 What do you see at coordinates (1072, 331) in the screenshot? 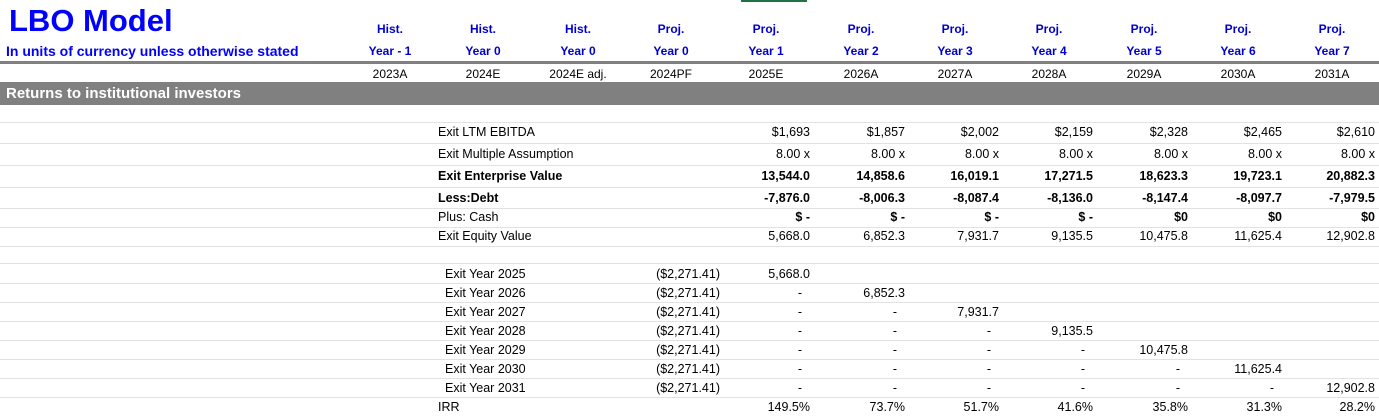
I see `cell-exit-proceeds: 9,135.5` at bounding box center [1072, 331].